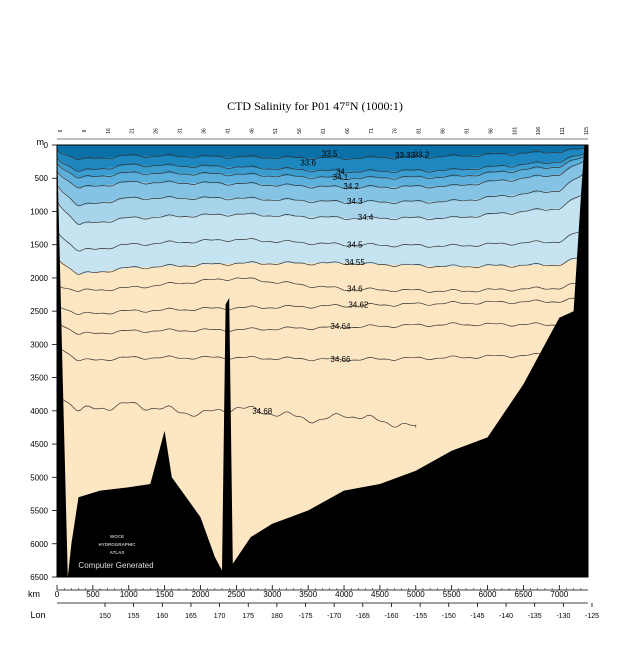 This screenshot has width=630, height=650. Describe the element at coordinates (133, 131) in the screenshot. I see `station-label: 21` at that location.